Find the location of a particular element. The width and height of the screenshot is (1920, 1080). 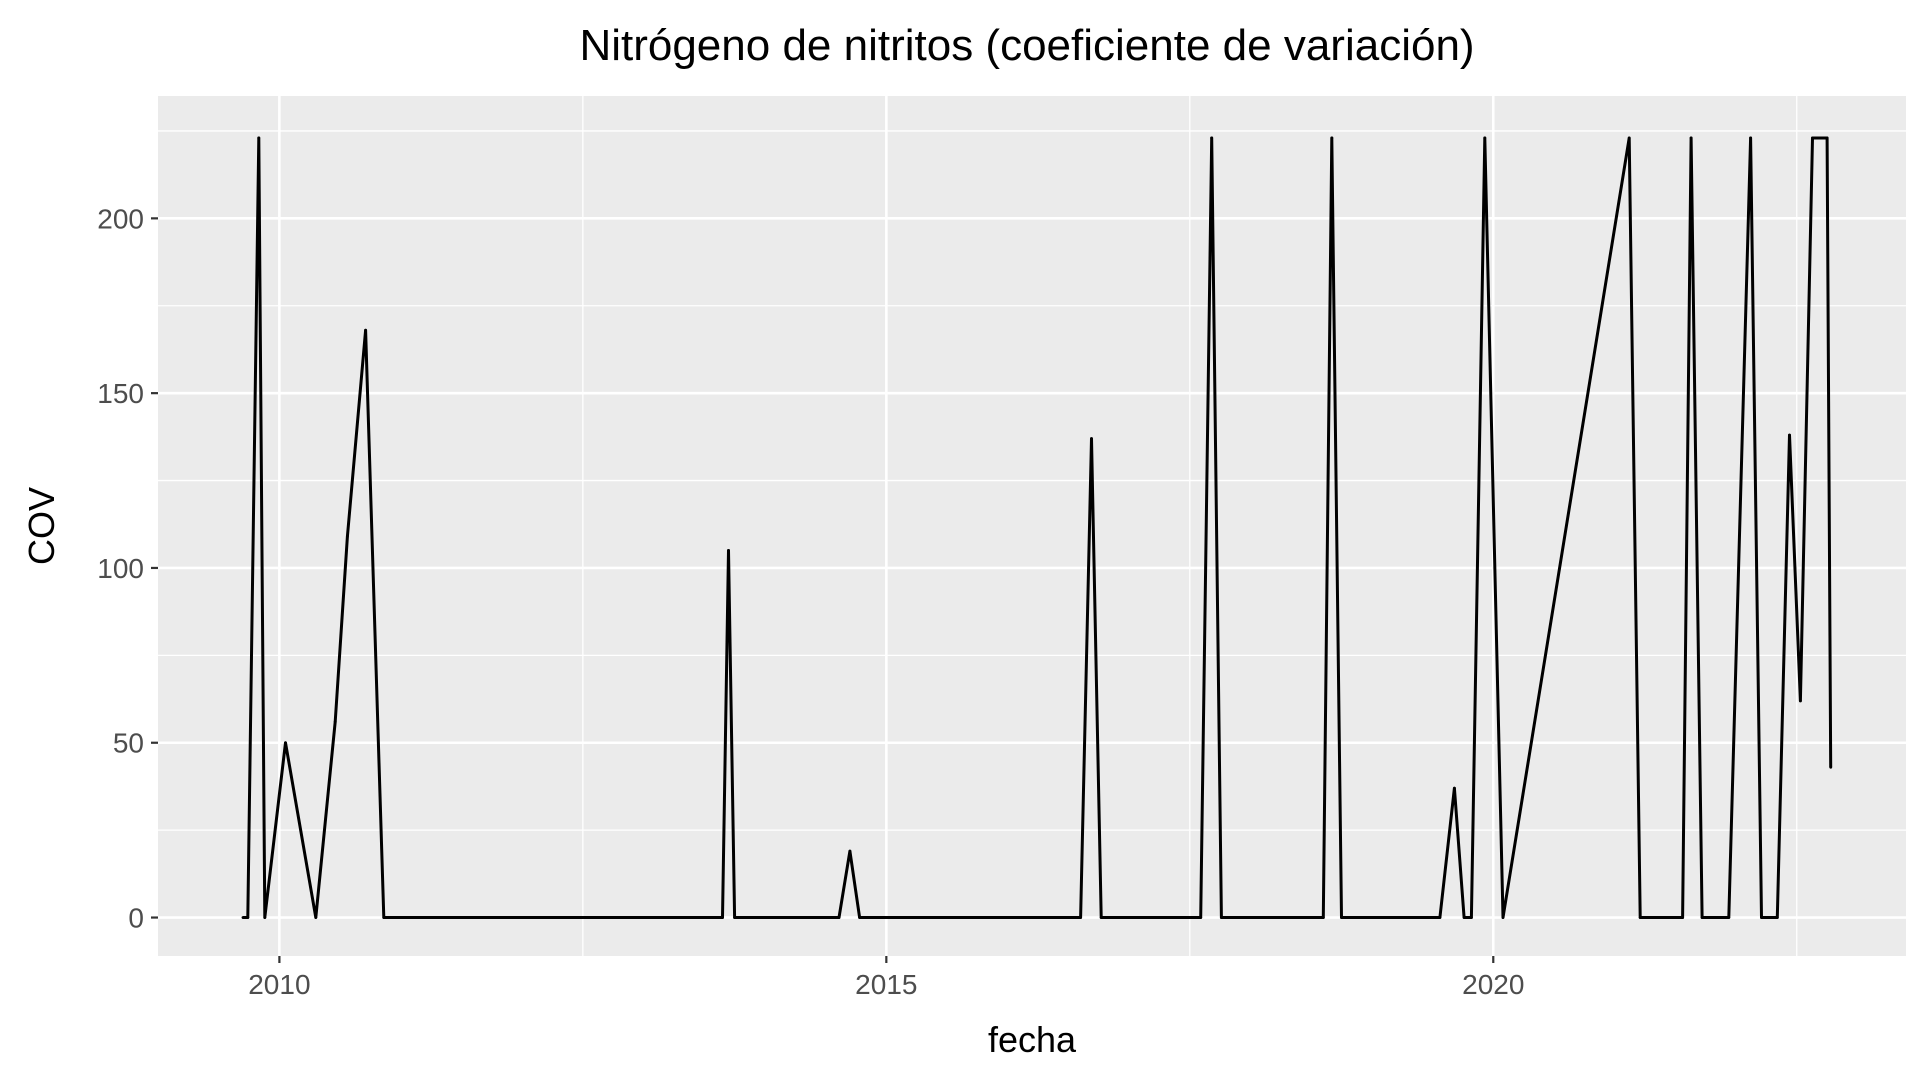

y-axis-title: COV is located at coordinates (41, 526).